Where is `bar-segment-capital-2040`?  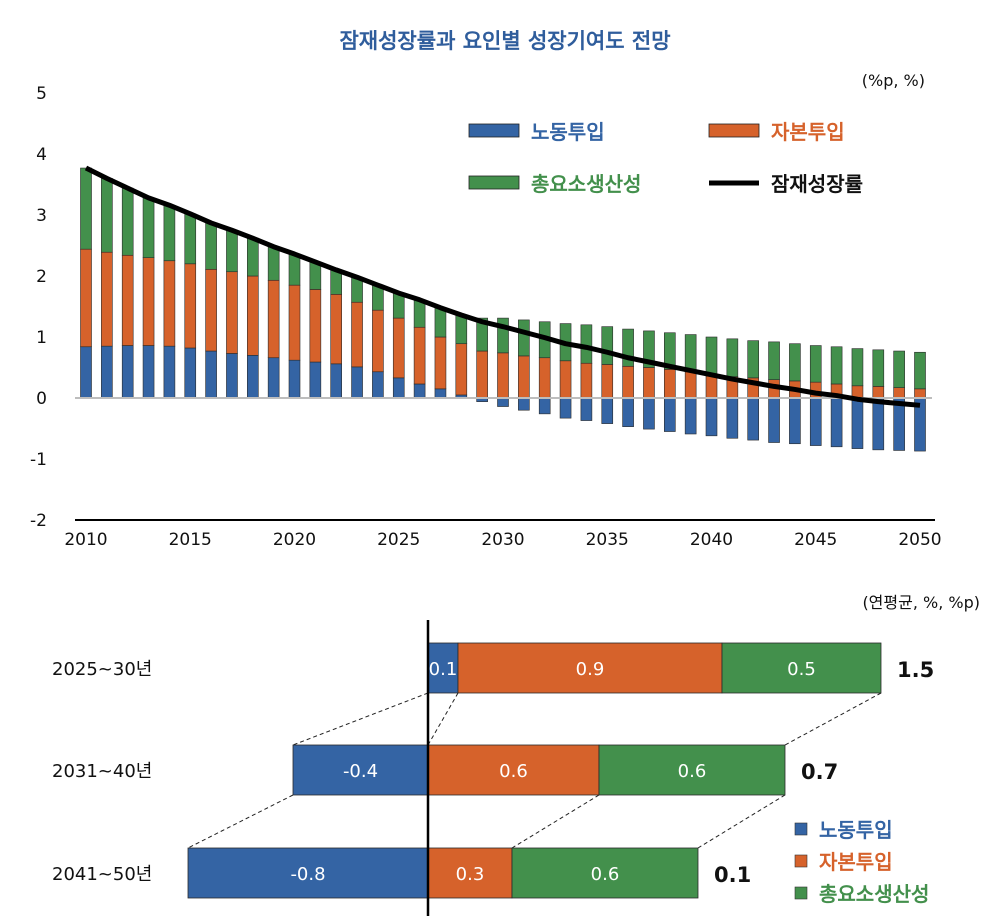
bar-segment-capital-2040 is located at coordinates (711, 387).